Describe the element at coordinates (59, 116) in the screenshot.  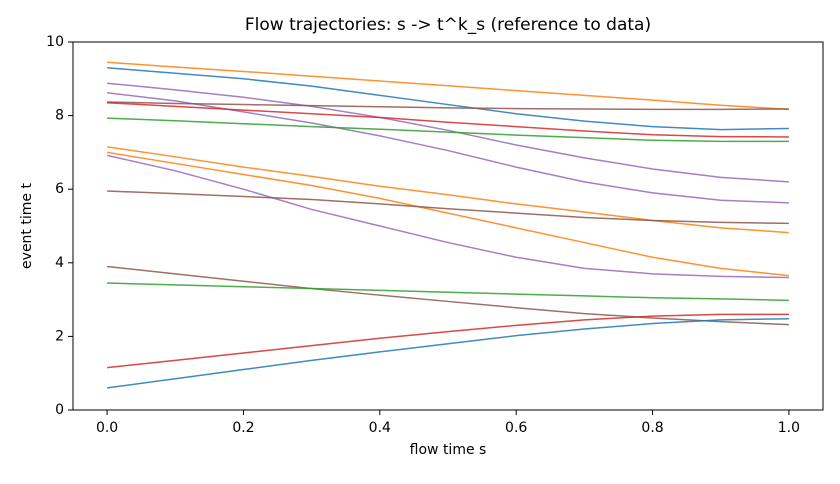
I see `y-tick-label: 8` at that location.